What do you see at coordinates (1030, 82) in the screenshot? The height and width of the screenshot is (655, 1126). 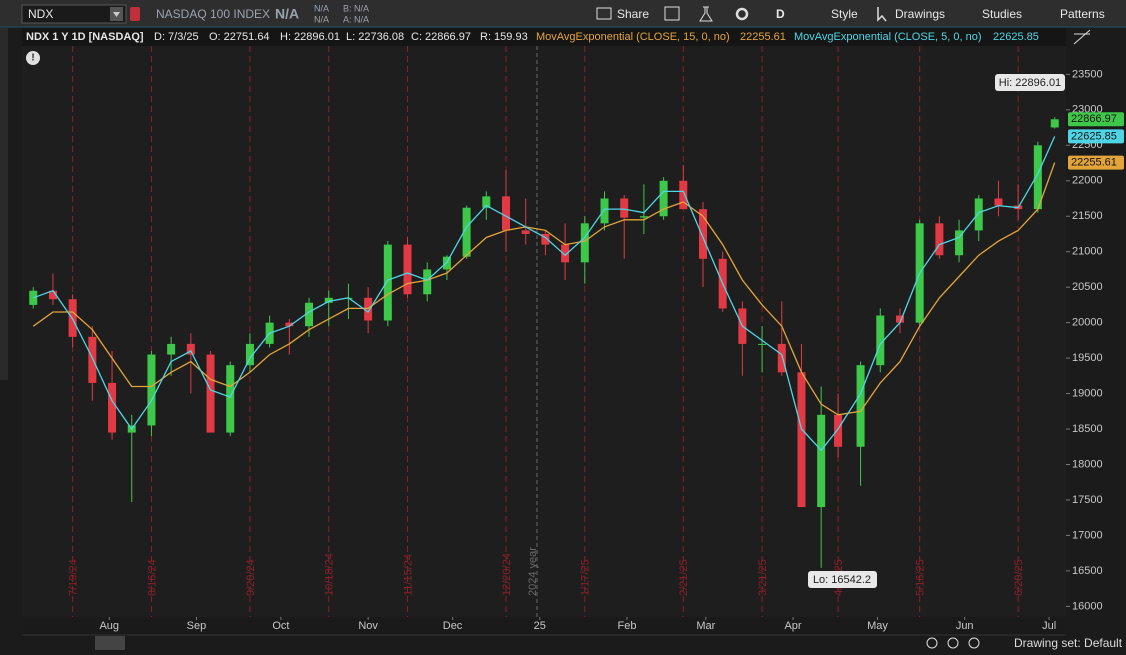 I see `high-annotation-box` at bounding box center [1030, 82].